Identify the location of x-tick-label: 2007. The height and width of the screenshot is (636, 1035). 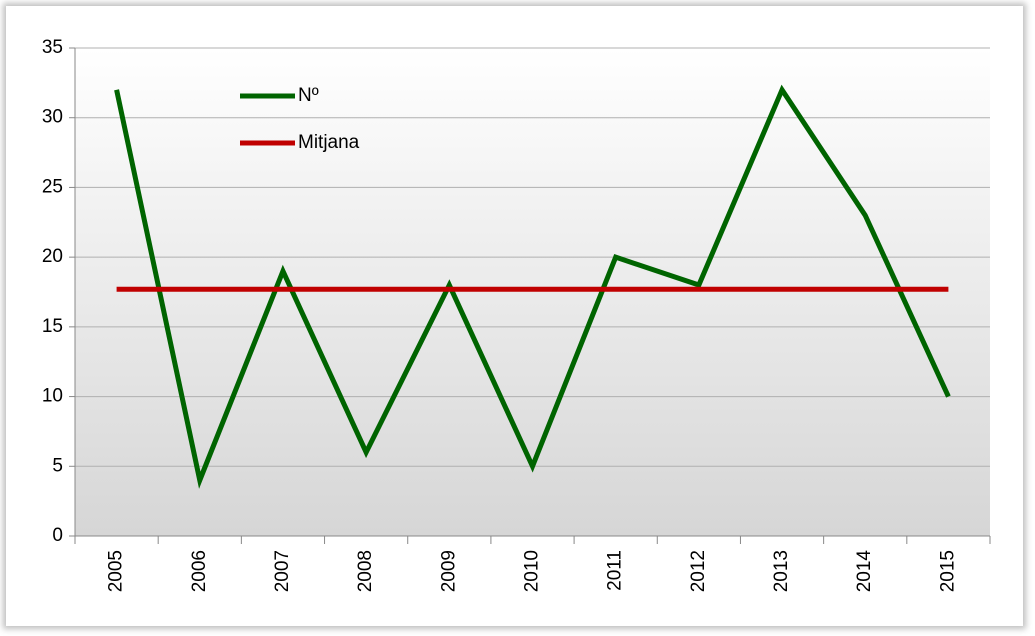
(282, 571).